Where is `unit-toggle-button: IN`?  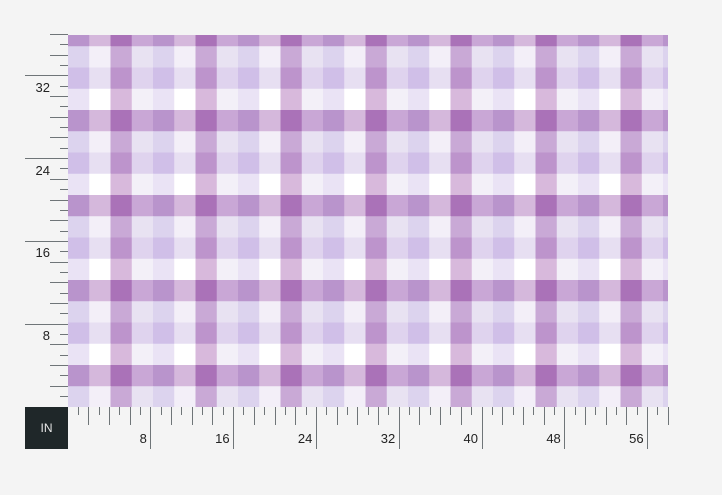
unit-toggle-button: IN is located at coordinates (46, 428).